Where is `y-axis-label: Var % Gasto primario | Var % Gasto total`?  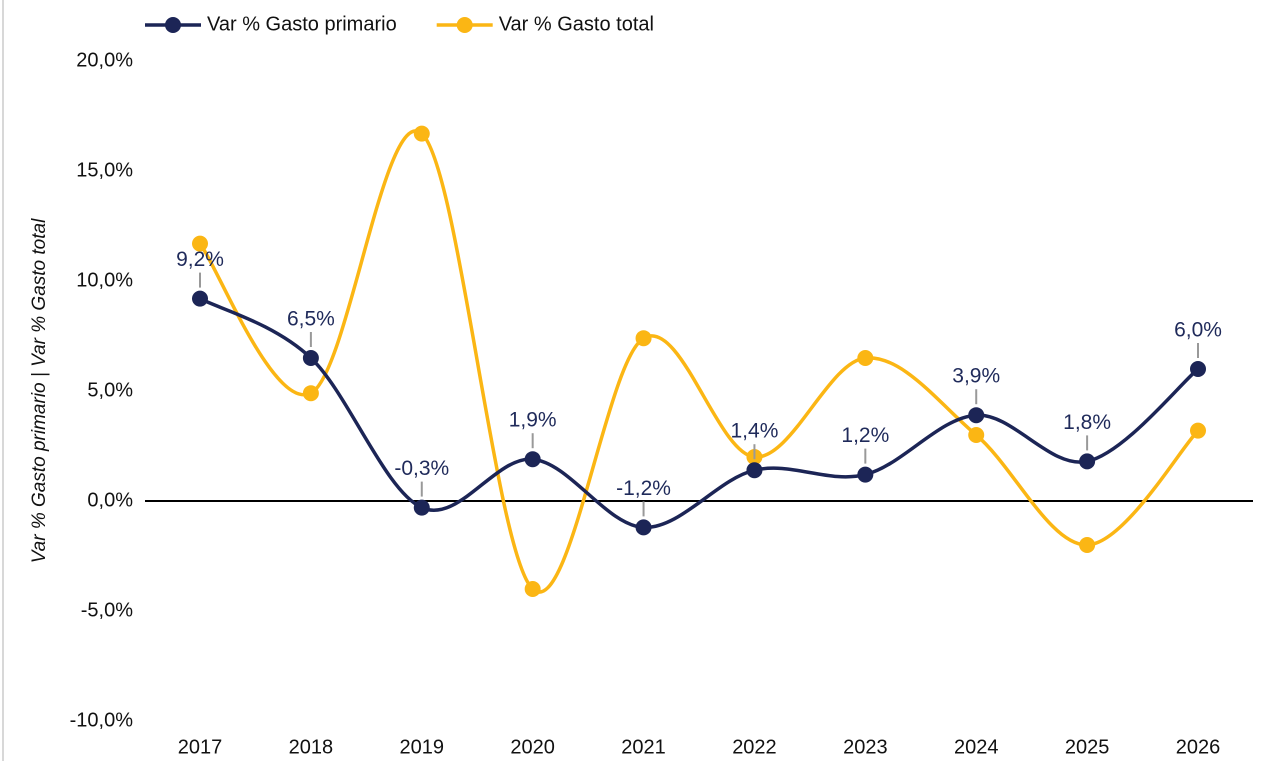
y-axis-label: Var % Gasto primario | Var % Gasto total is located at coordinates (39, 390).